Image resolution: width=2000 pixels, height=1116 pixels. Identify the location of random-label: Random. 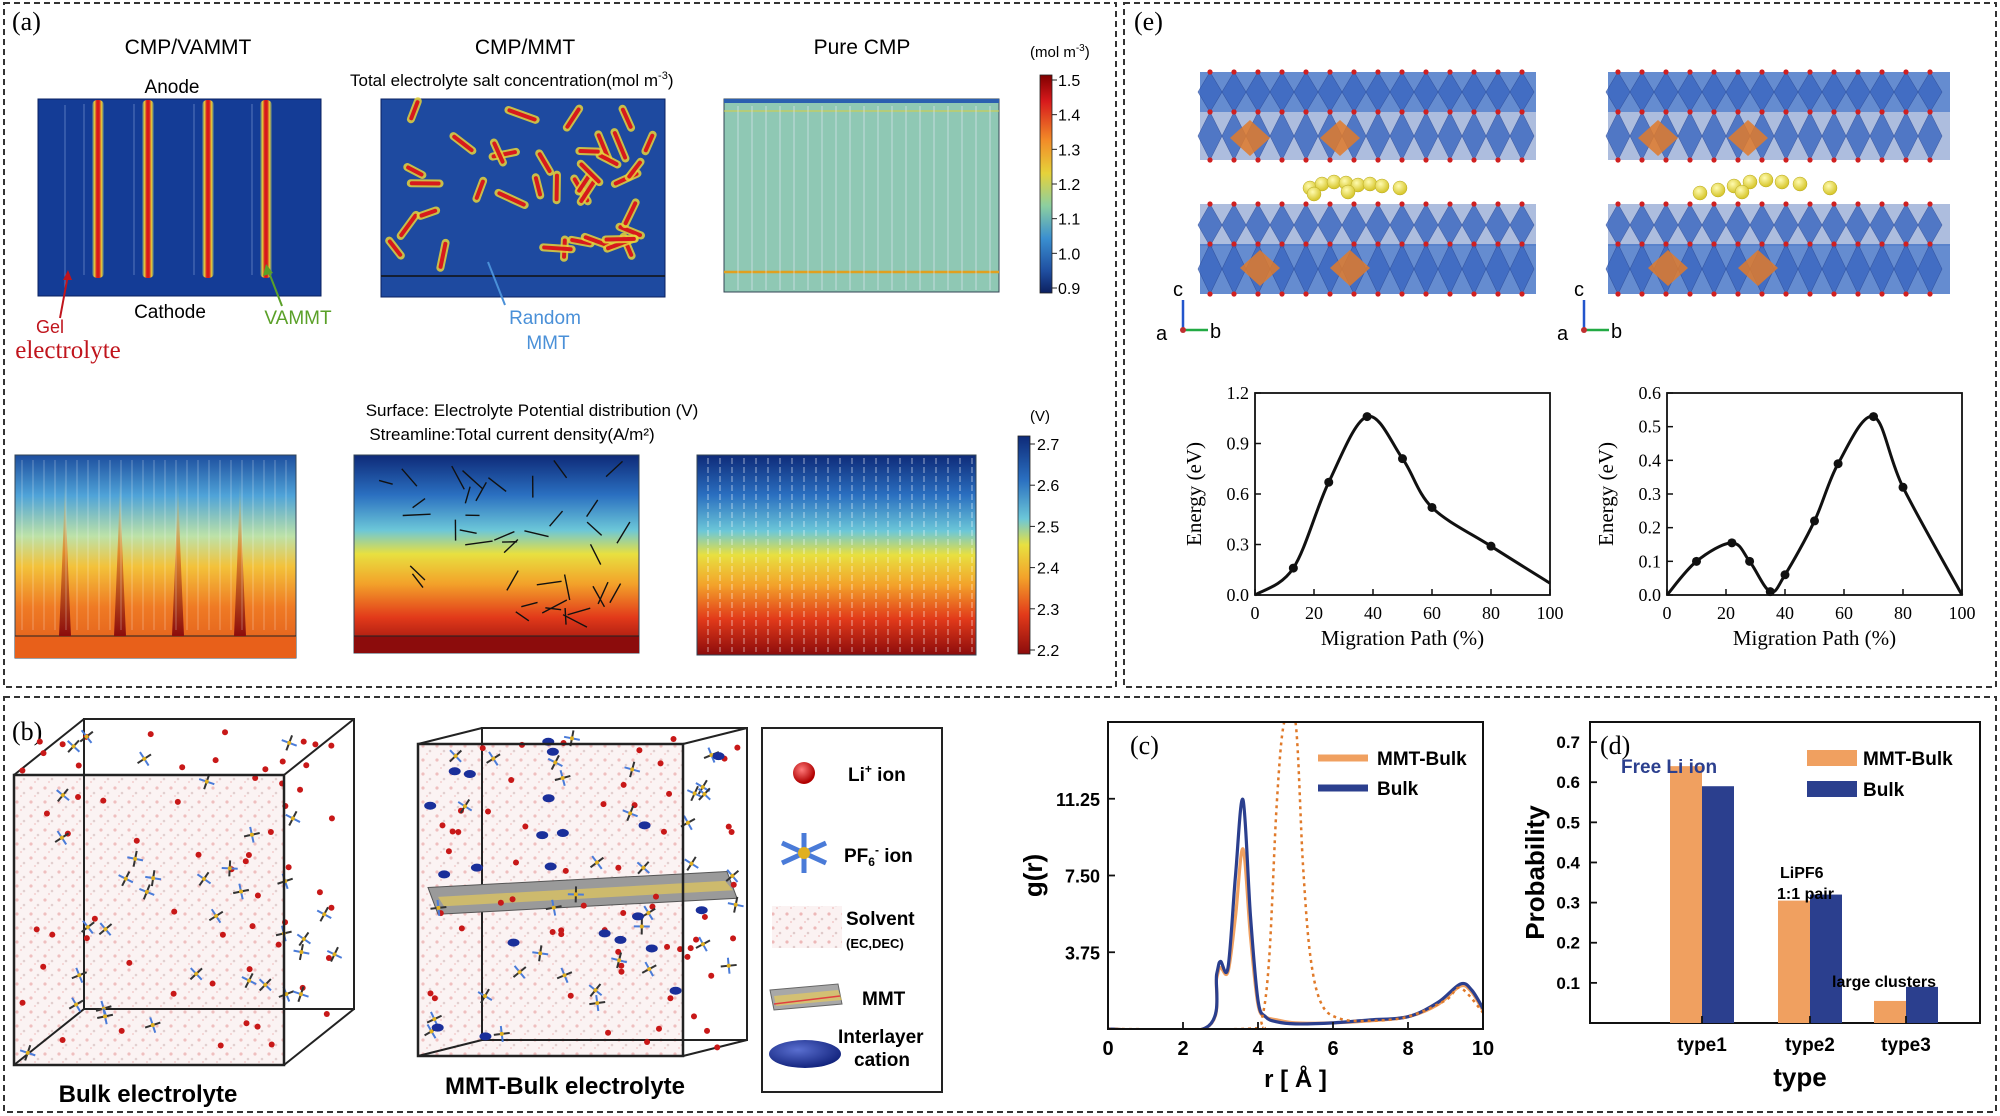
(545, 318).